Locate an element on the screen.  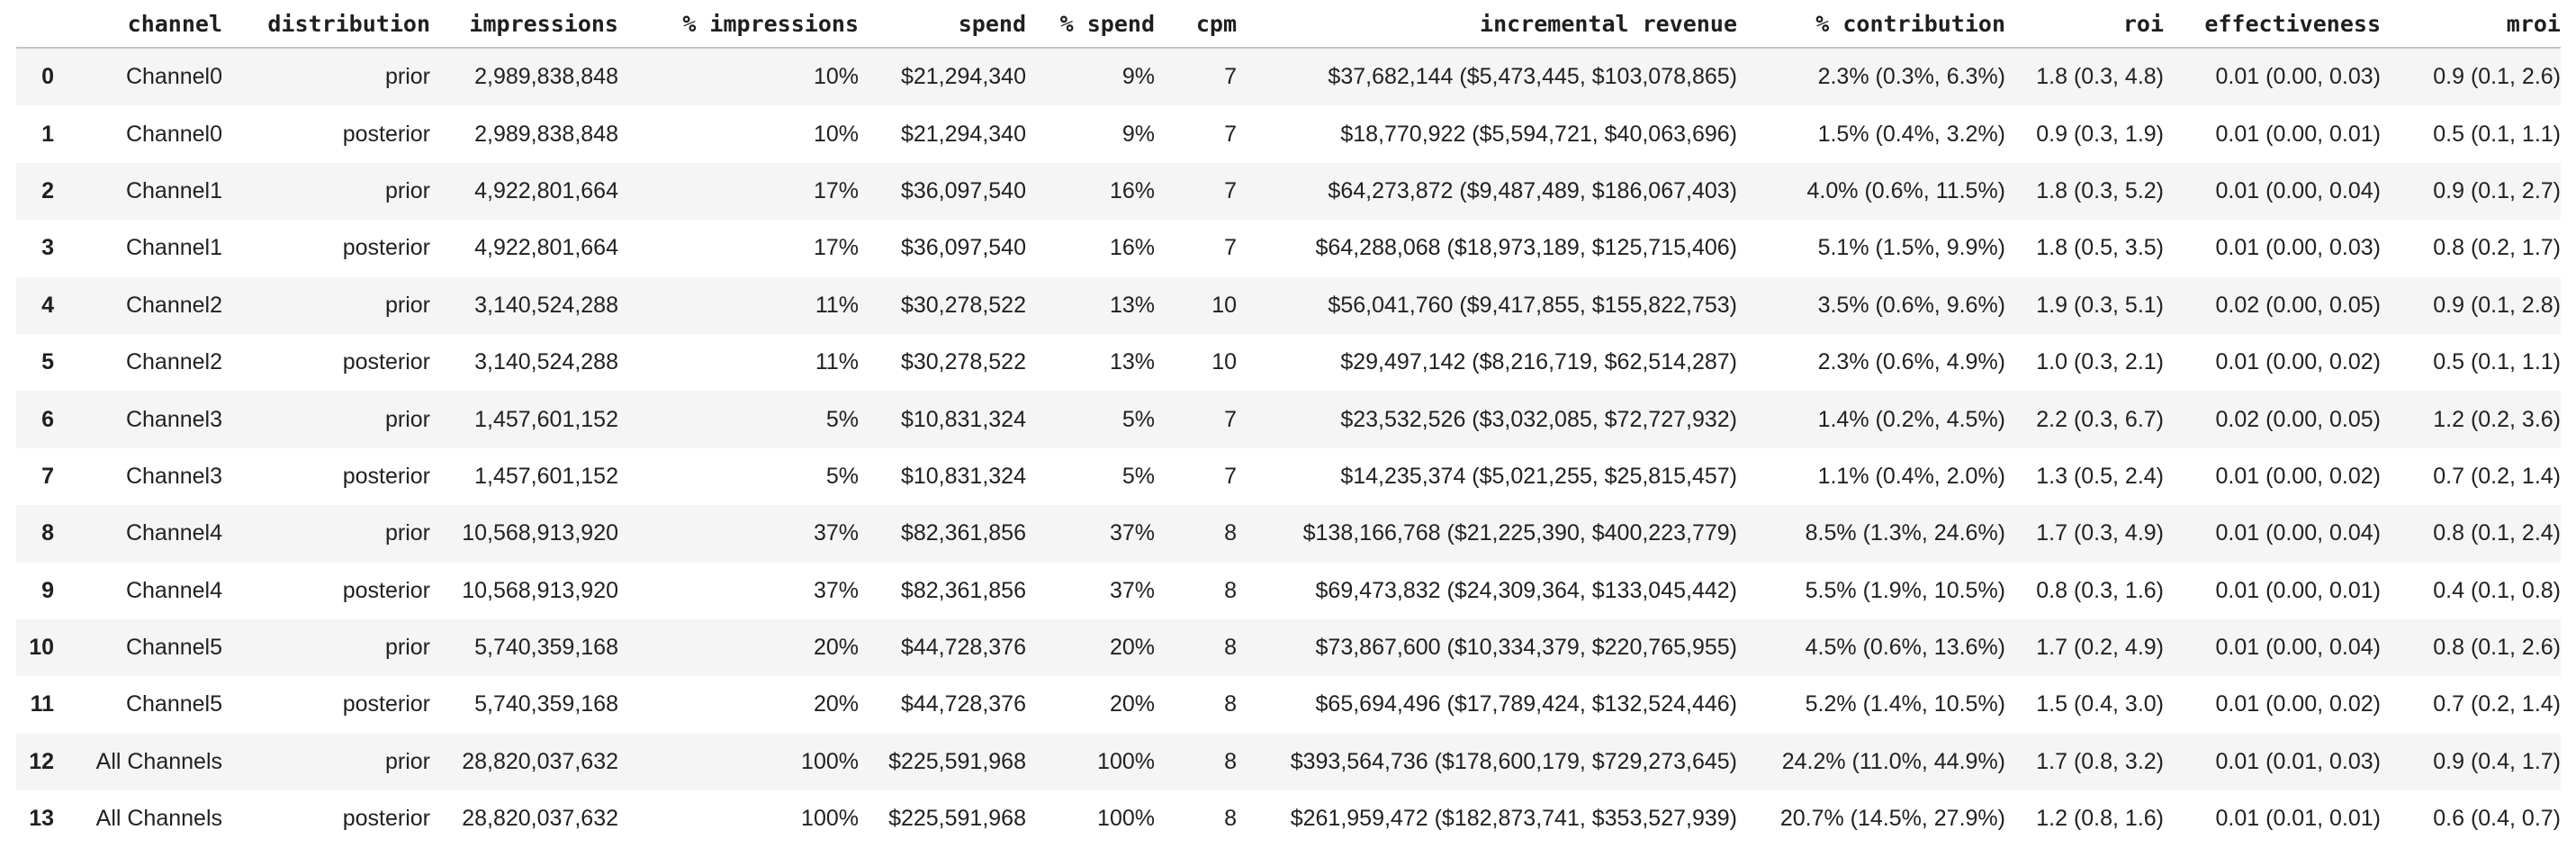
cell-roi: 1.9 (0.3, 5.1) is located at coordinates (2100, 305).